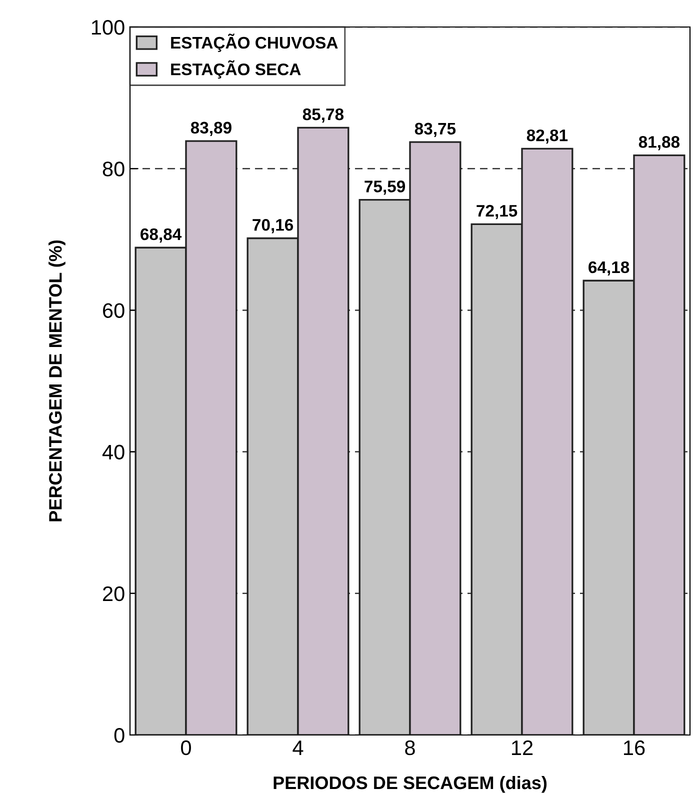  I want to click on data-label: 64,18, so click(609, 268).